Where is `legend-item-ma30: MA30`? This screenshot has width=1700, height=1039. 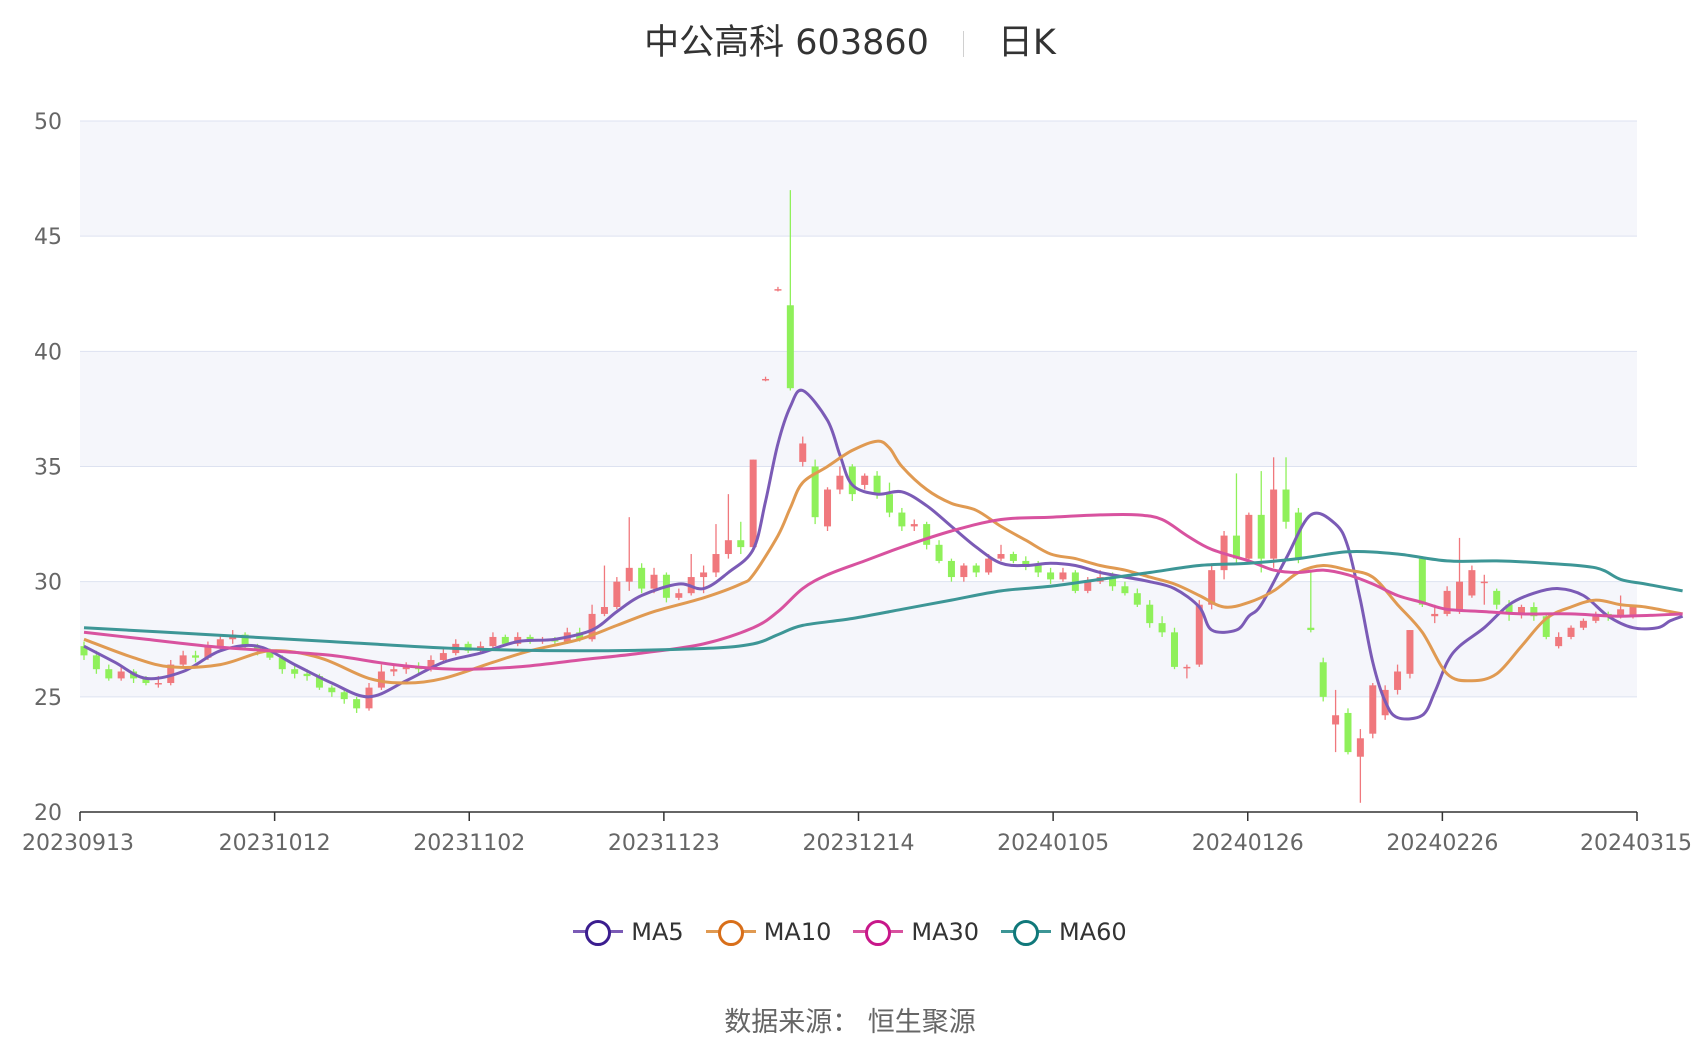
legend-item-ma30: MA30 is located at coordinates (916, 932).